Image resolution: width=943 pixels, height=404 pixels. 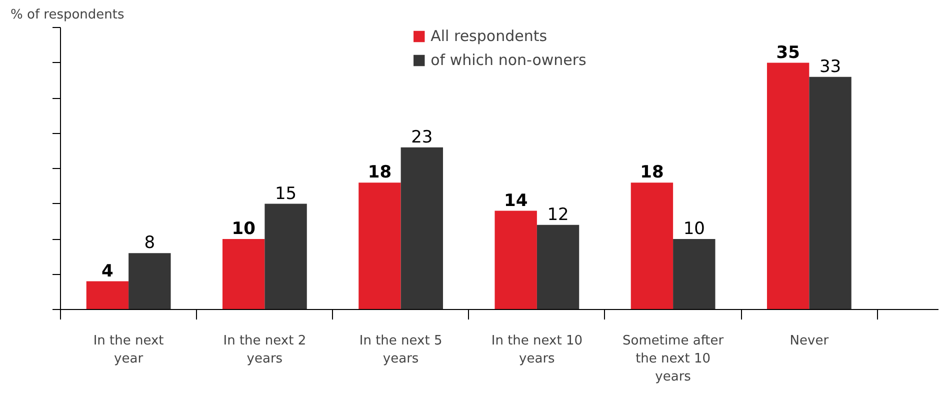 What do you see at coordinates (516, 200) in the screenshot?
I see `data-label: 14` at bounding box center [516, 200].